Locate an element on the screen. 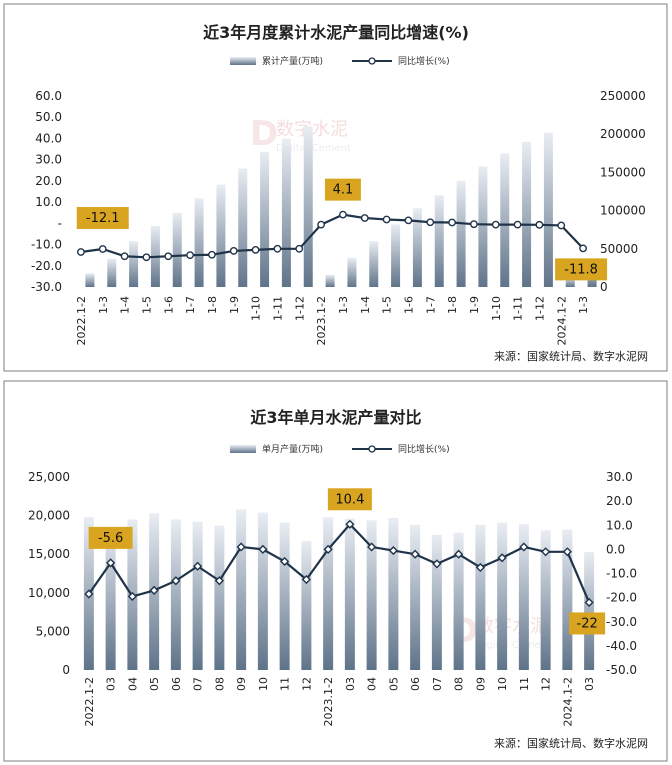 This screenshot has width=672, height=765. right-axis: 250000 200000 150000 100000 50000 0 is located at coordinates (623, 191).